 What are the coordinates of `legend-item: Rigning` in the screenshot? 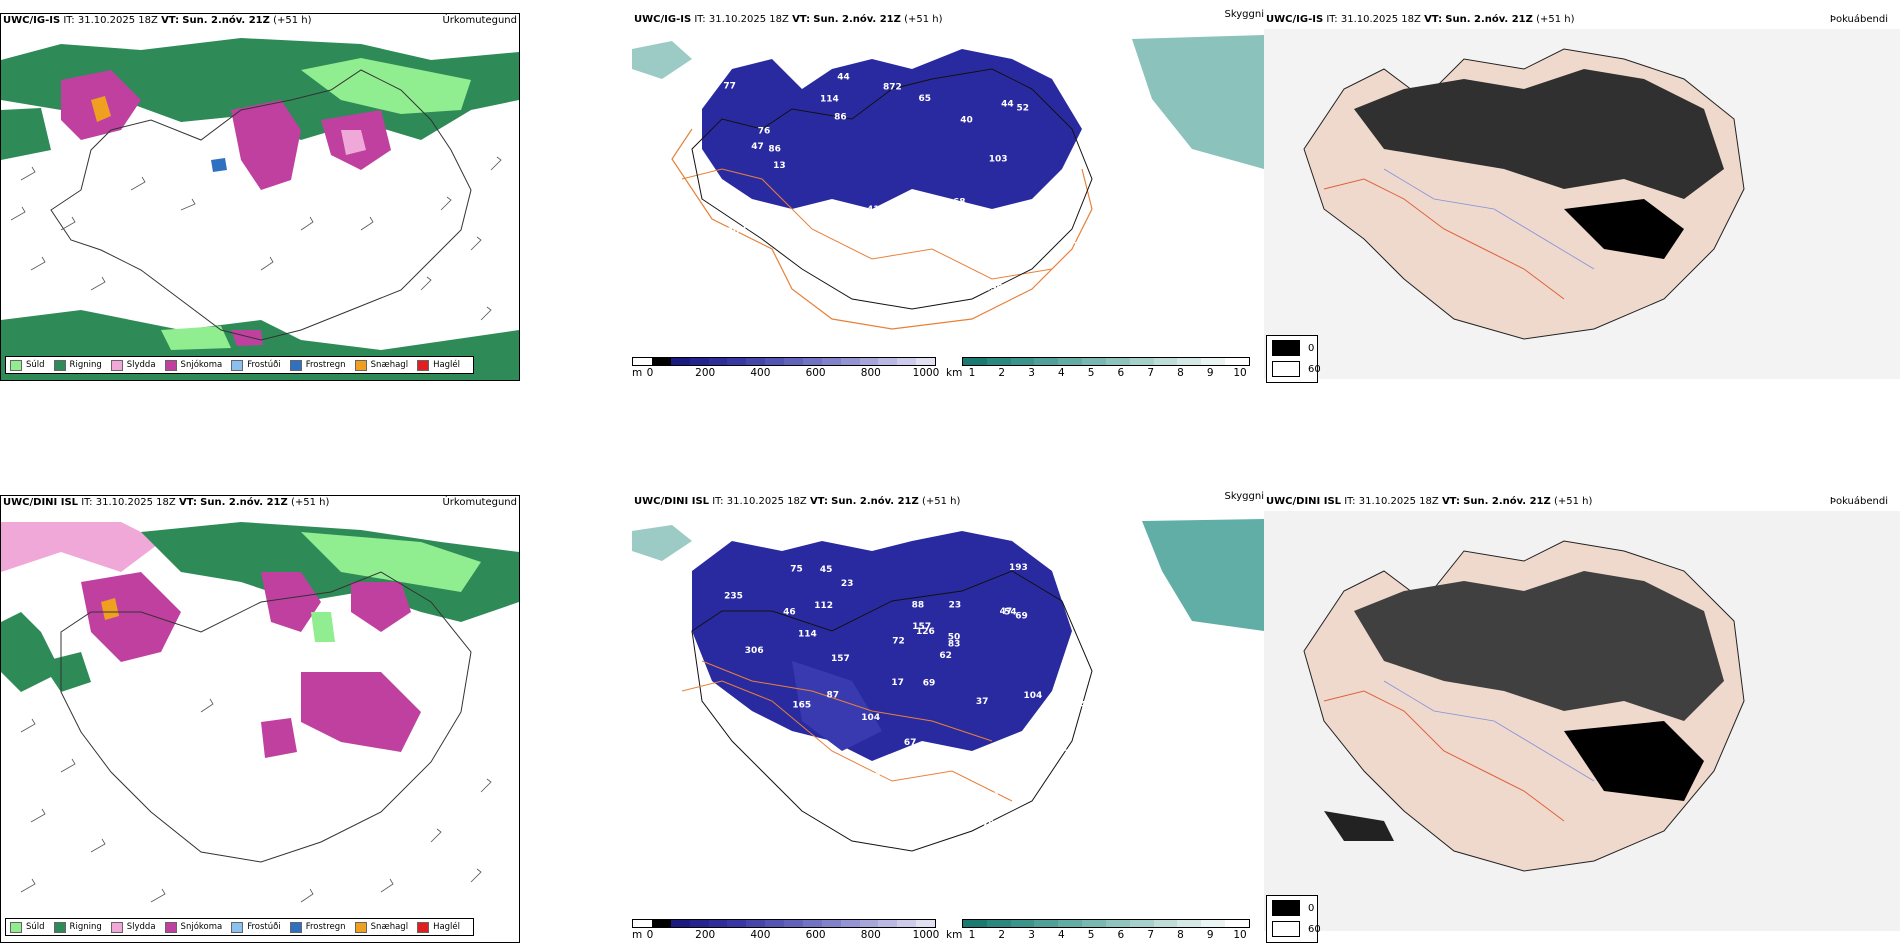 It's located at (77, 365).